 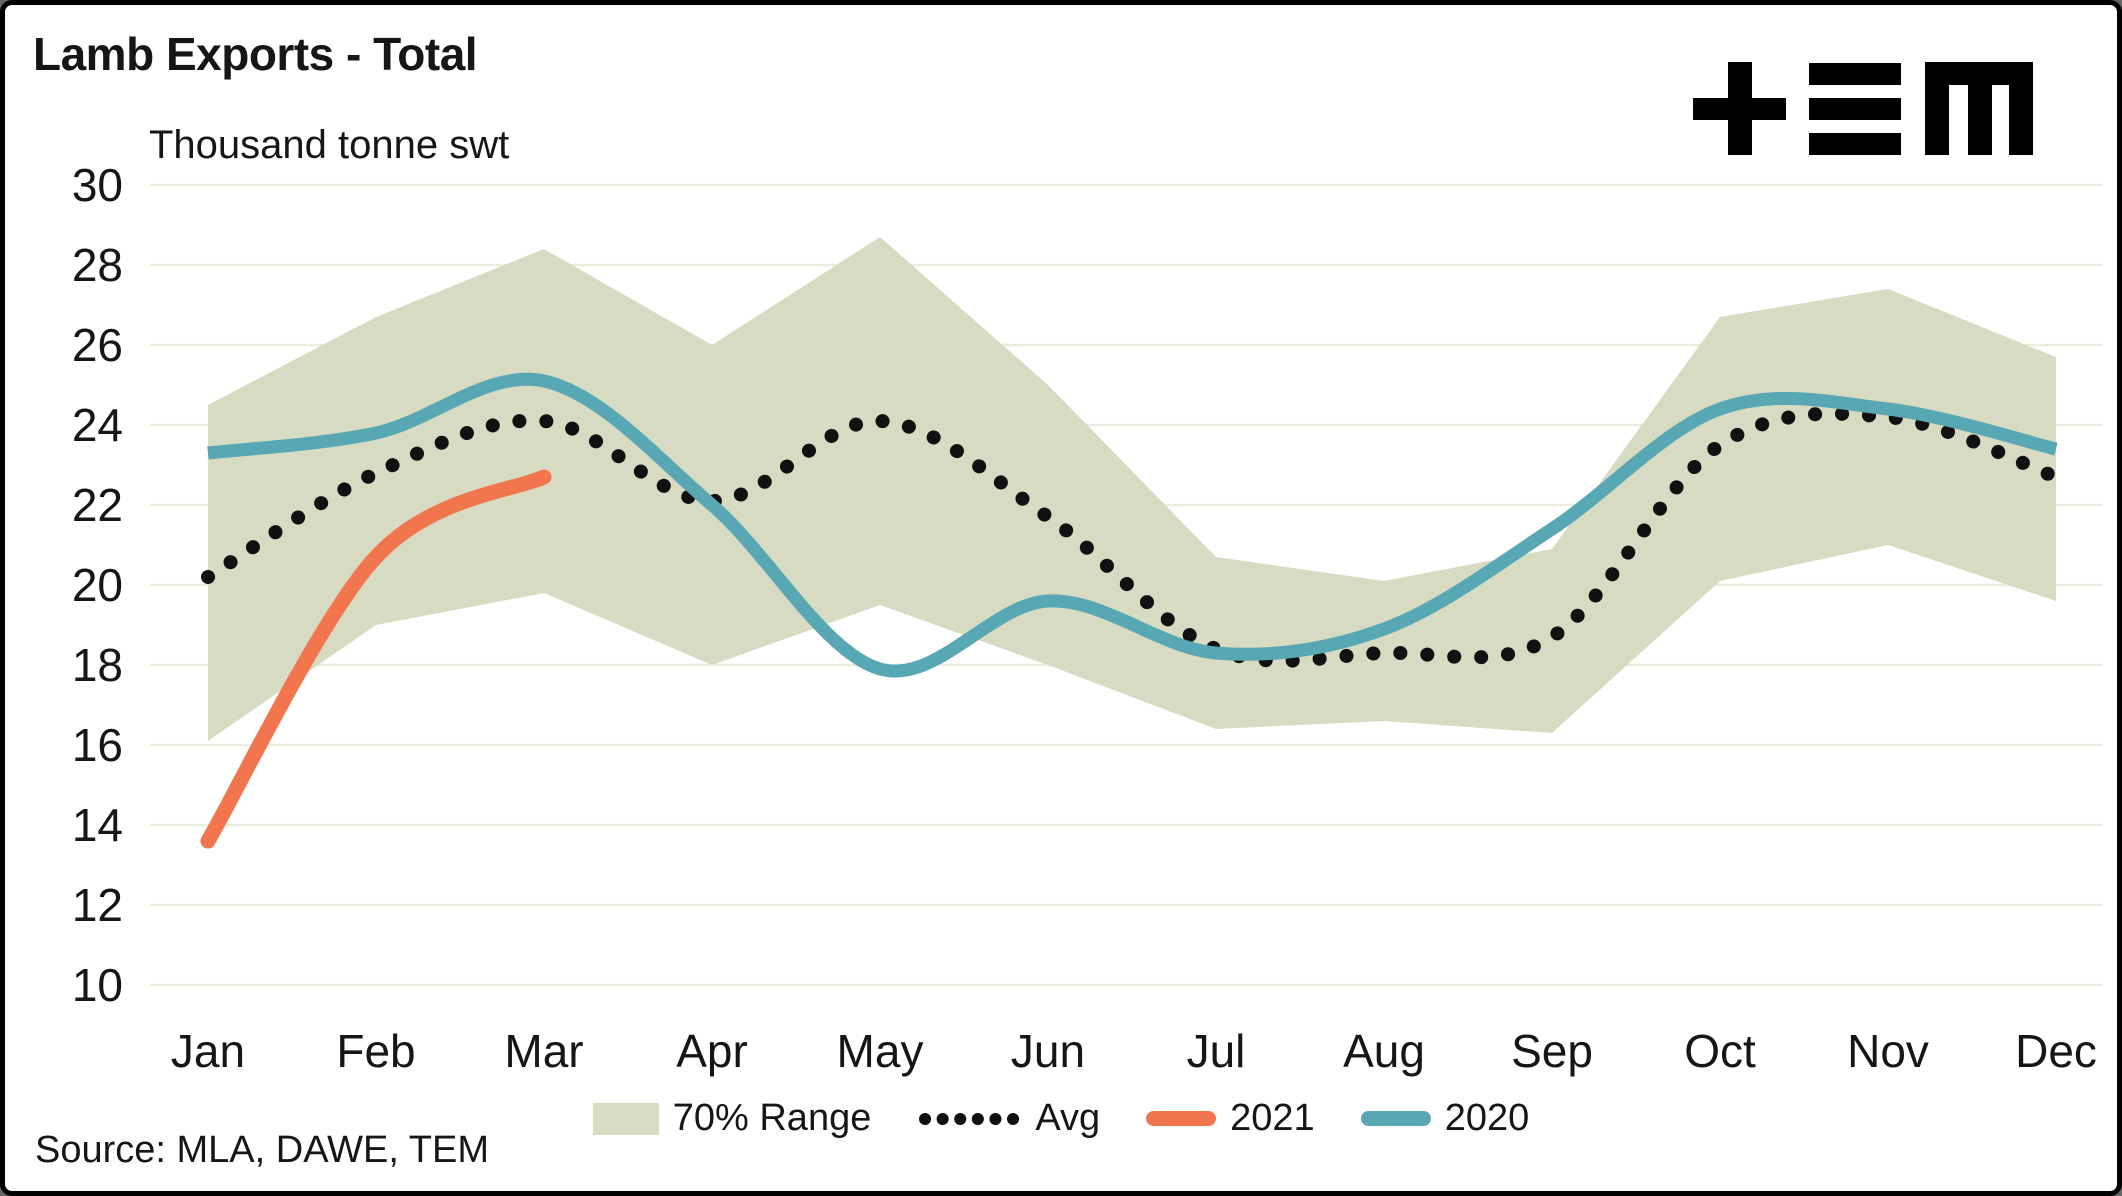 I want to click on y-tick-label: 26, so click(x=97, y=345).